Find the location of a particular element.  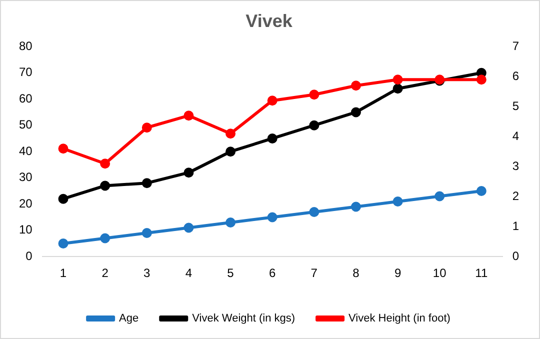

chart-title: Vivek is located at coordinates (270, 20).